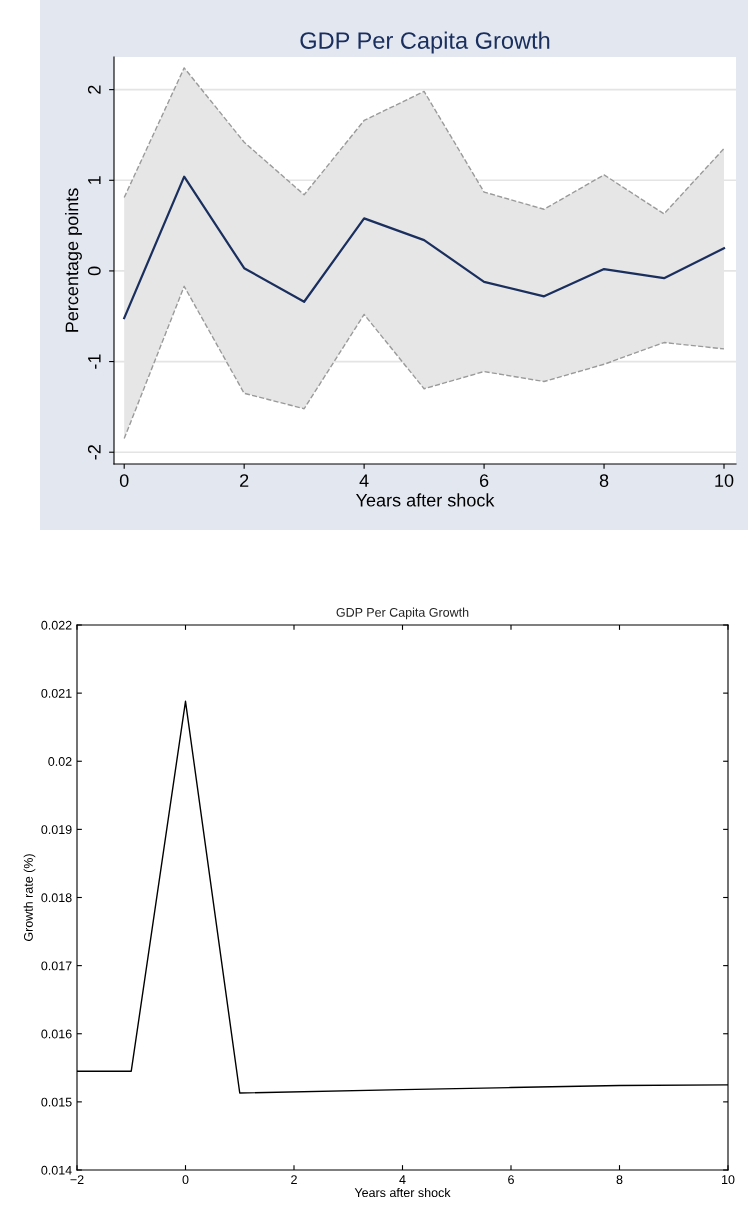 This screenshot has width=748, height=1210. What do you see at coordinates (73, 260) in the screenshot?
I see `y-axis-title: Percentage points` at bounding box center [73, 260].